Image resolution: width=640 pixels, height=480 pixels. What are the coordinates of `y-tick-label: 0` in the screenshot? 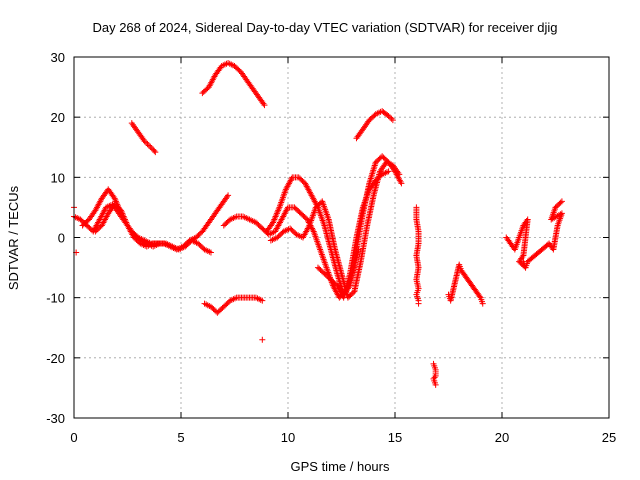 It's located at (61, 238).